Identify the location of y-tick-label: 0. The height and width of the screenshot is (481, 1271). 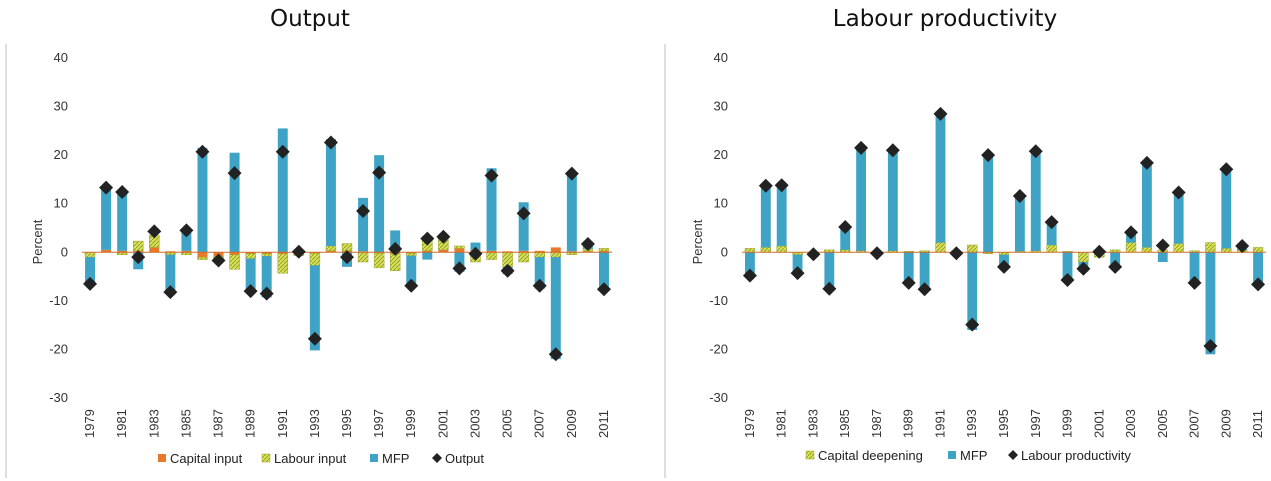
(64, 251).